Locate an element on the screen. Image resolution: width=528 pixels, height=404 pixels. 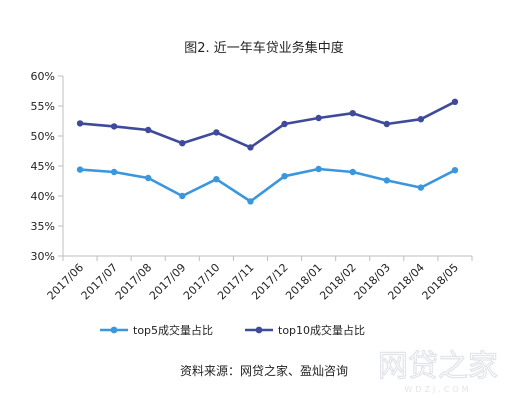
y-tick-label: 35% is located at coordinates (43, 226).